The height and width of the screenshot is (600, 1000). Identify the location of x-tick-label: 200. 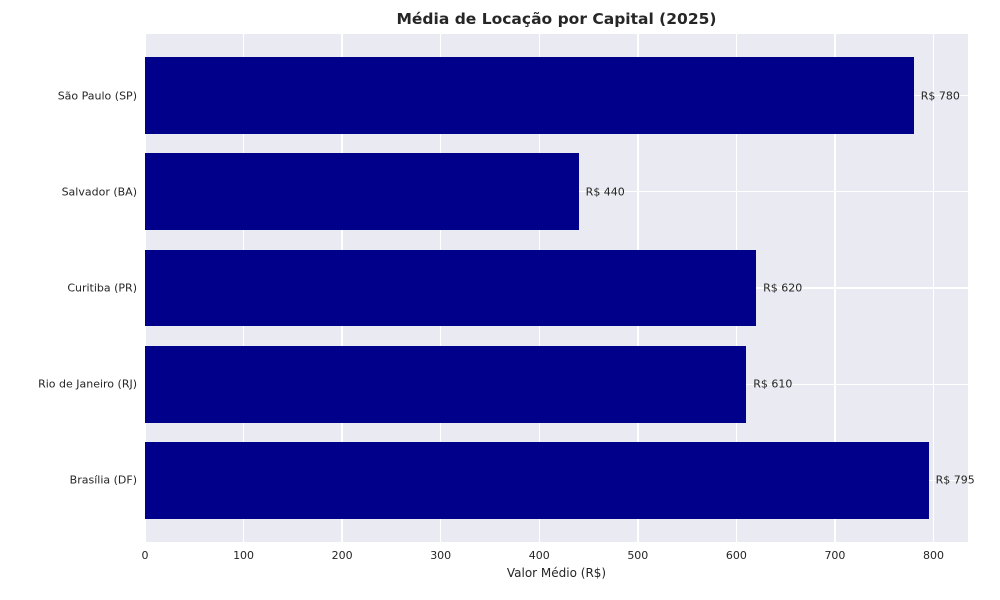
(342, 555).